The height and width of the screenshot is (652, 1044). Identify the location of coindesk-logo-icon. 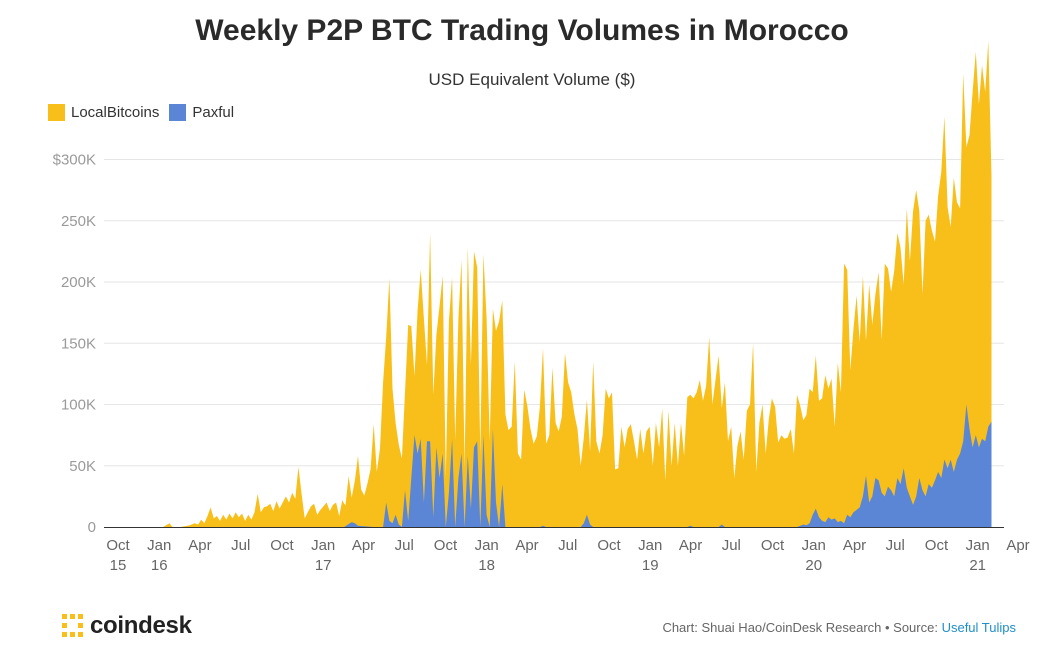
(72, 625).